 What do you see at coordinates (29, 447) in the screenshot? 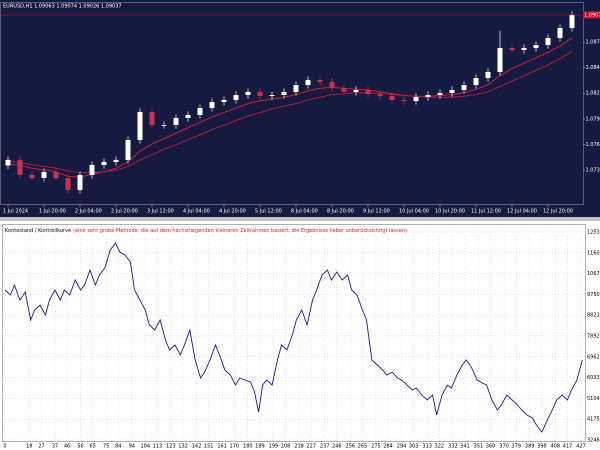
I see `x-tick-label: 18` at bounding box center [29, 447].